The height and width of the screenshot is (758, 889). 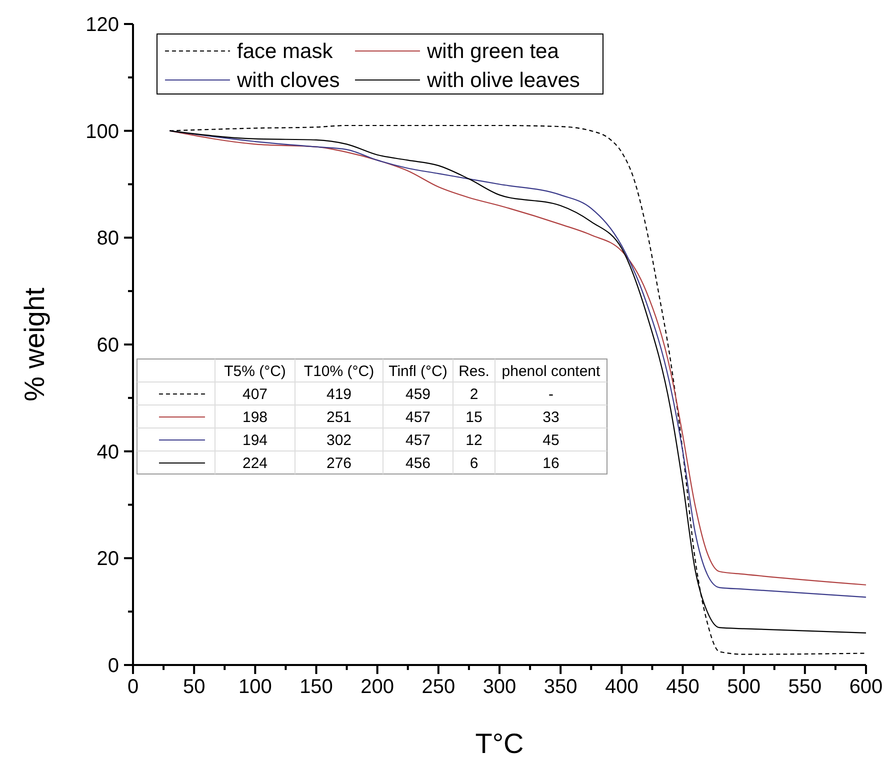 I want to click on annotation: 407, so click(x=255, y=394).